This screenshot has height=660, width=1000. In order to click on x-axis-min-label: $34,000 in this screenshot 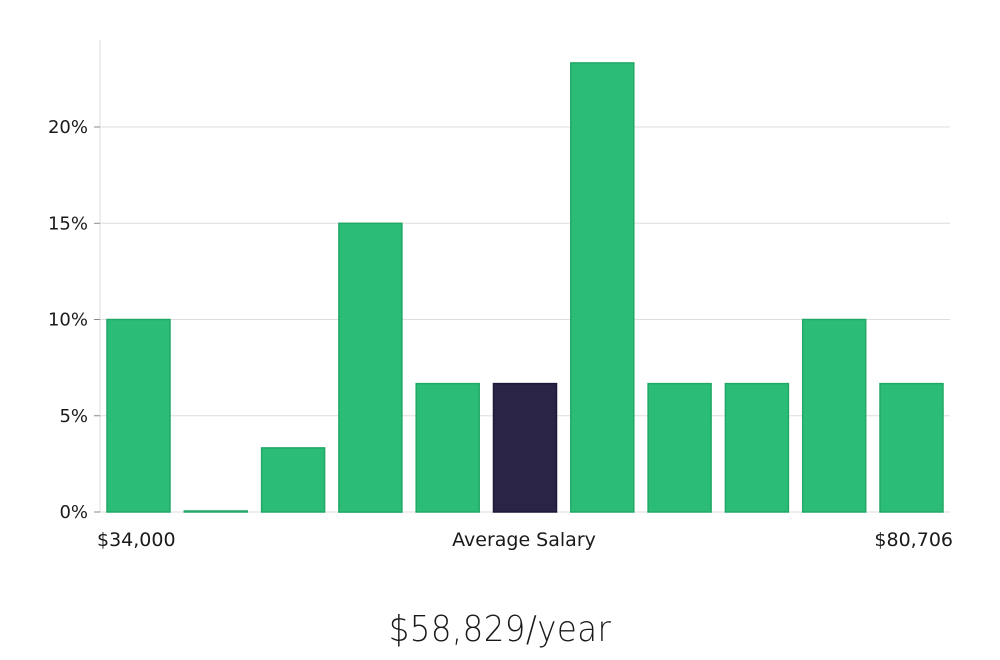, I will do `click(136, 540)`.